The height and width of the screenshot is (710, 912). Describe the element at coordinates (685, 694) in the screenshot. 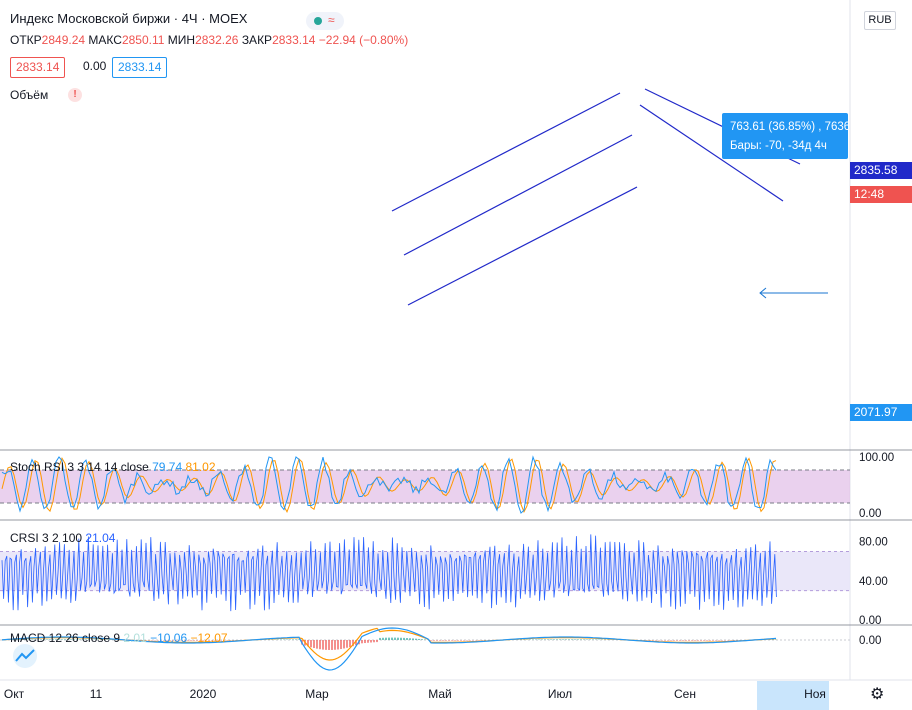

I see `time-tick-label: Сен` at that location.